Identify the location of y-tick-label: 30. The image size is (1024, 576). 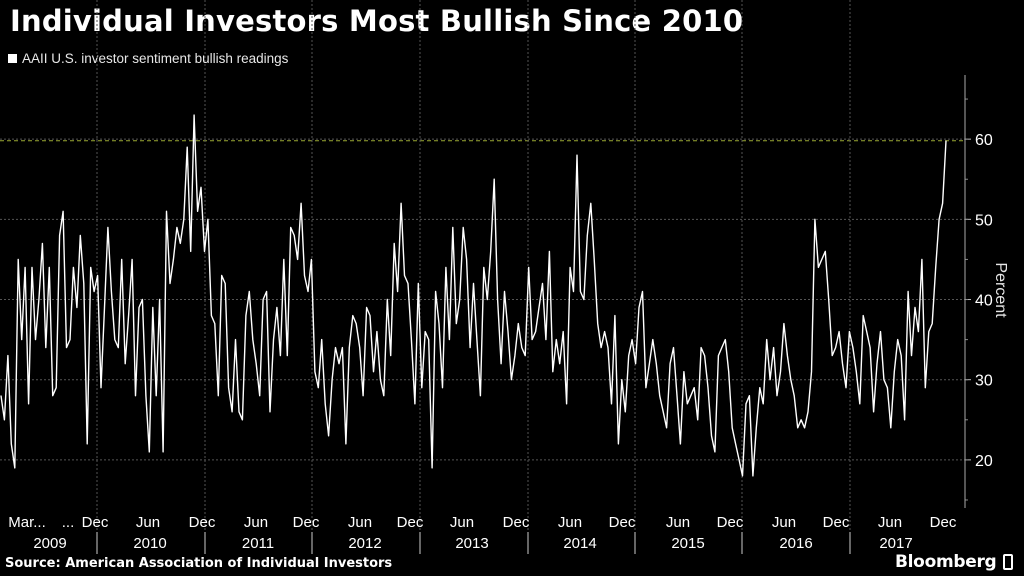
(984, 381).